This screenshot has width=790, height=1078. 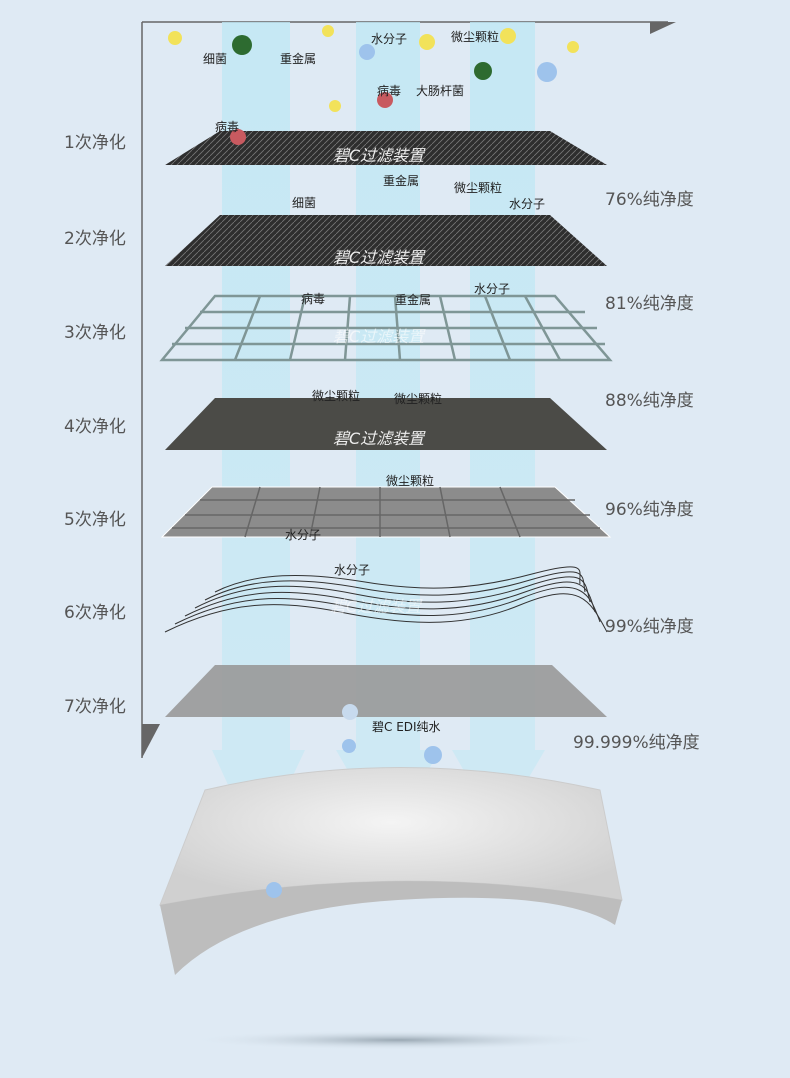 What do you see at coordinates (95, 427) in the screenshot?
I see `stage-label-4: 4次净化` at bounding box center [95, 427].